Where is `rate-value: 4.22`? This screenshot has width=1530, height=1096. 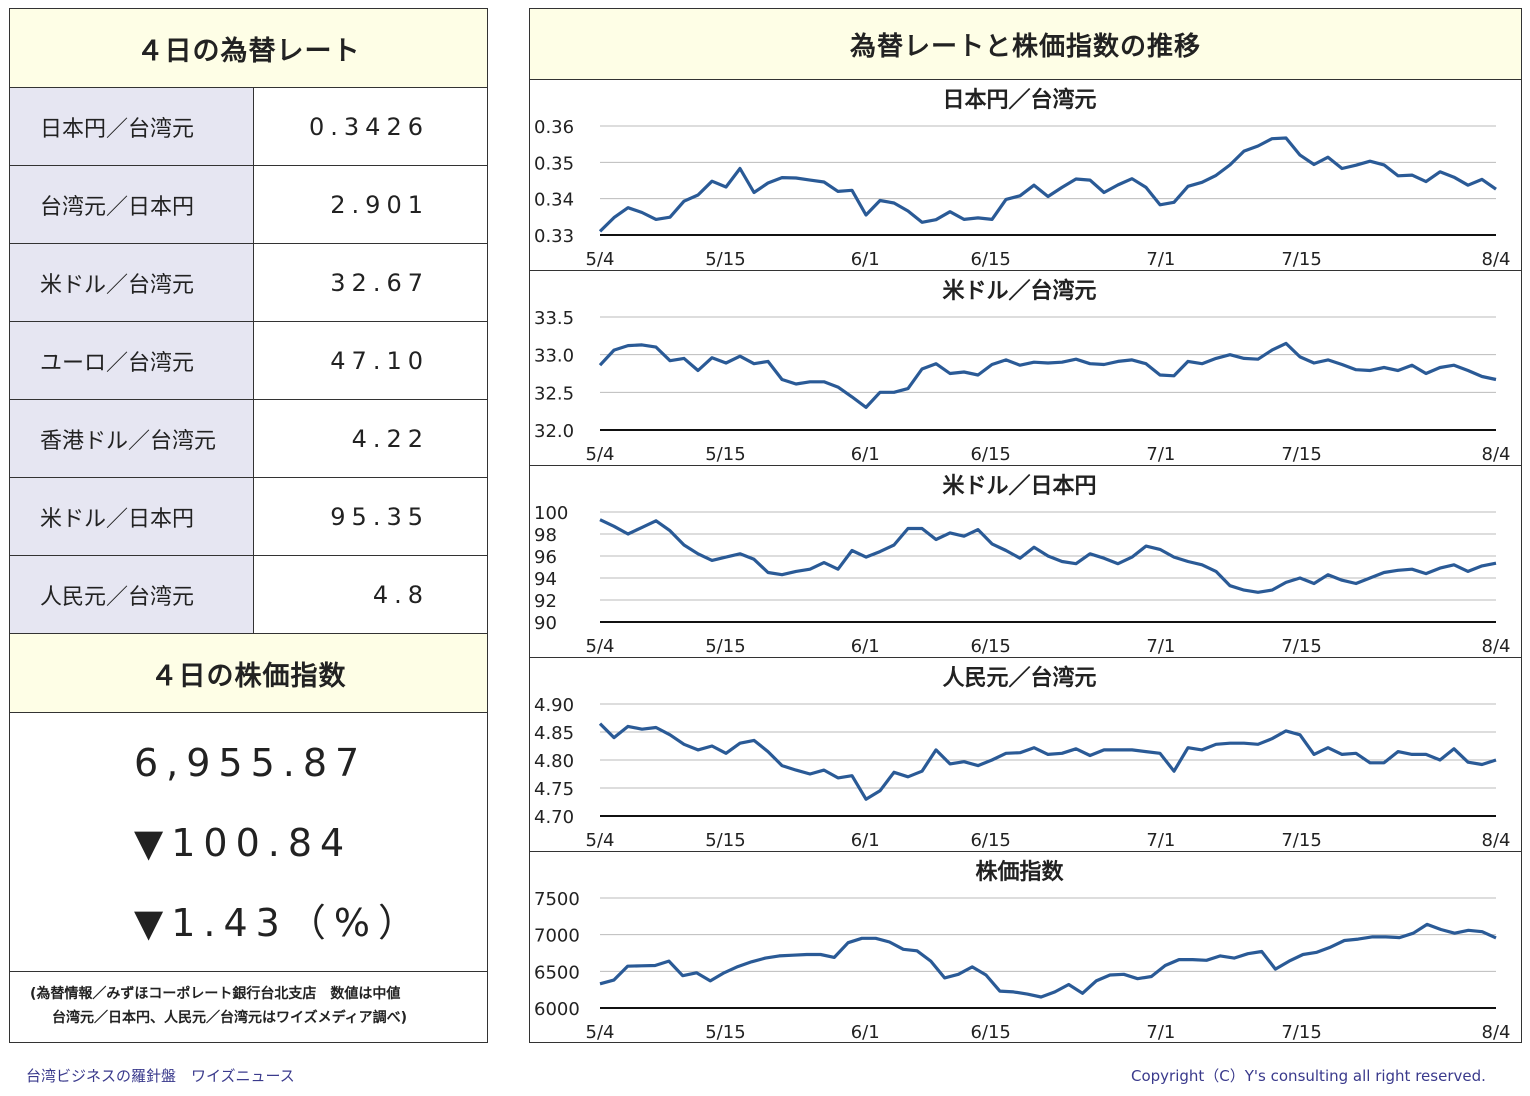 rate-value: 4.22 is located at coordinates (390, 438).